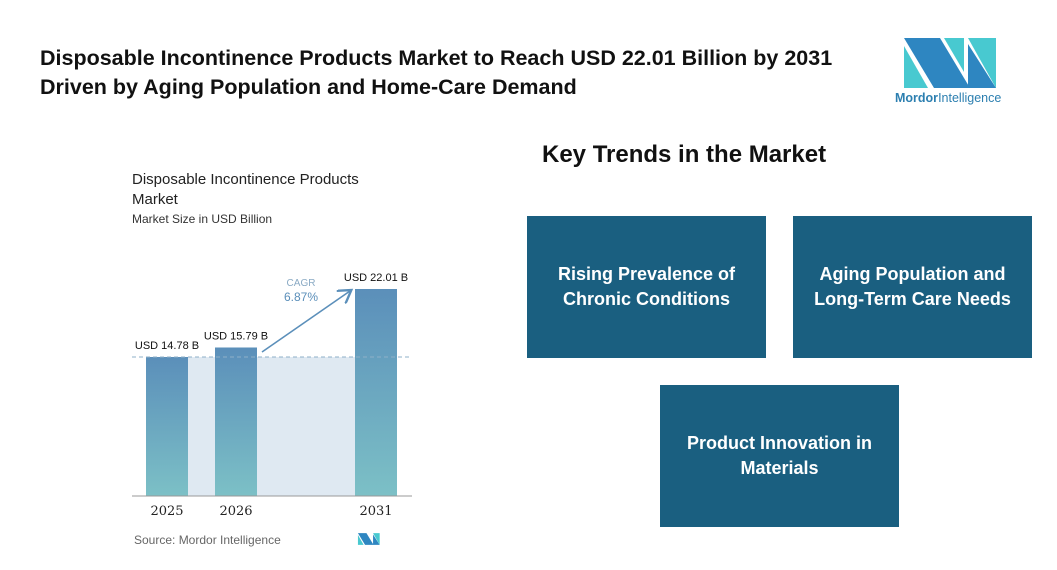 This screenshot has height=570, width=1057. Describe the element at coordinates (779, 456) in the screenshot. I see `trend-box: Product Innovation in Materials` at that location.